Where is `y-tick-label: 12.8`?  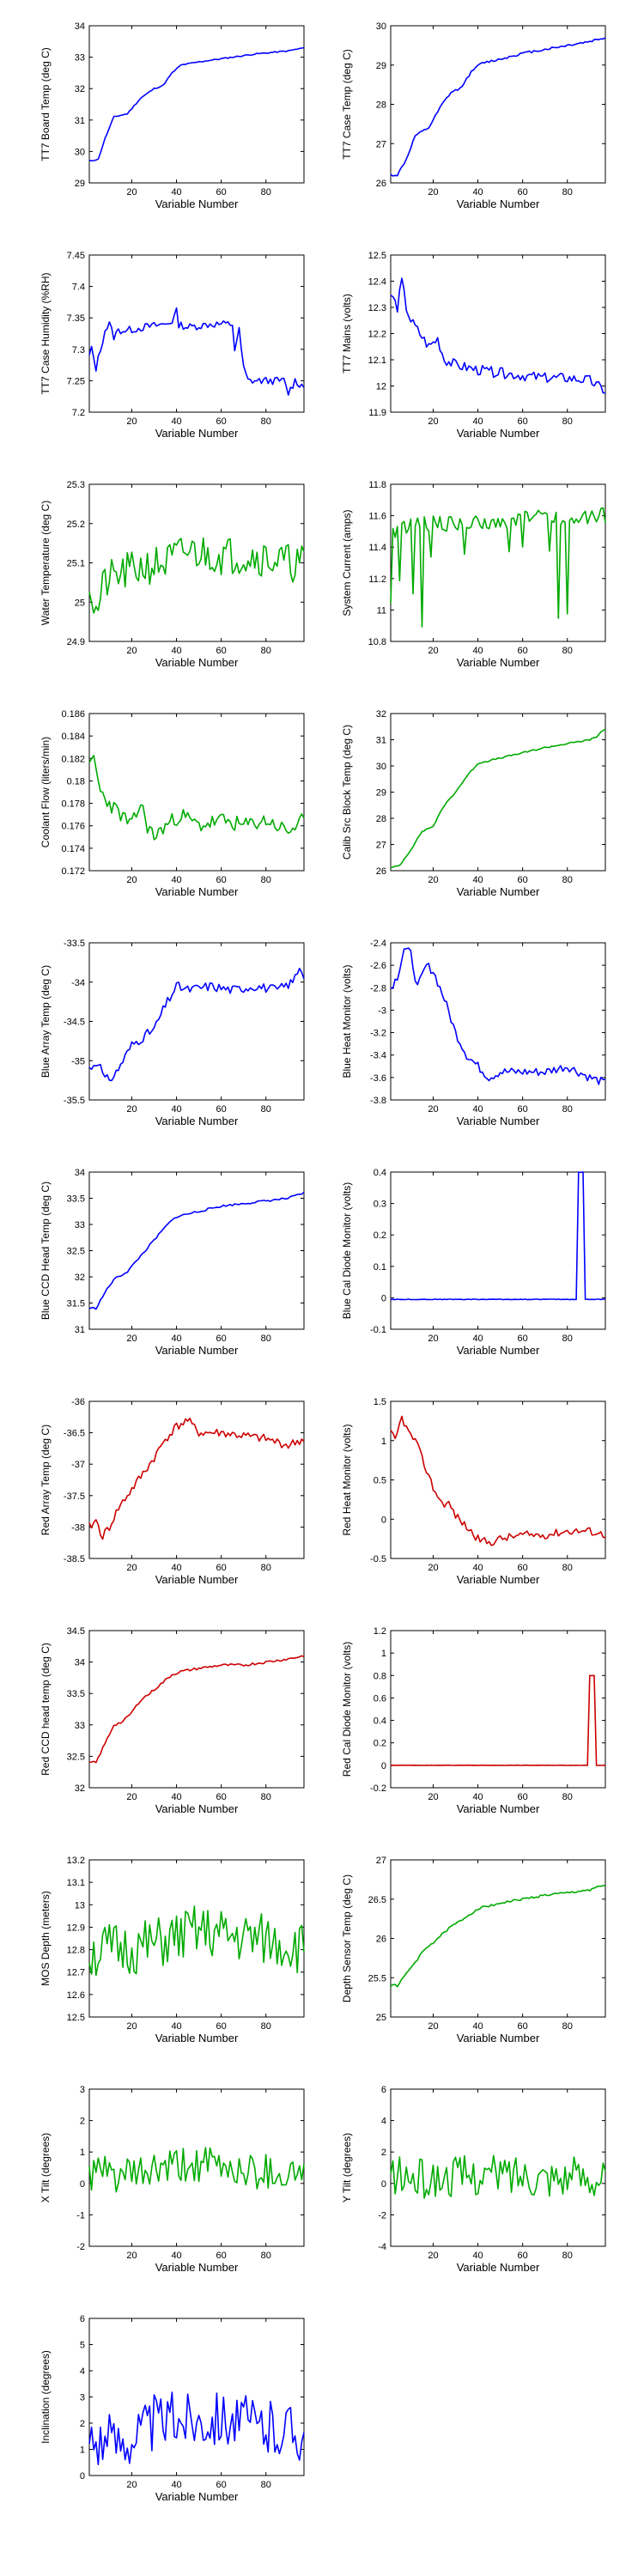
y-tick-label: 12.8 is located at coordinates (76, 1951).